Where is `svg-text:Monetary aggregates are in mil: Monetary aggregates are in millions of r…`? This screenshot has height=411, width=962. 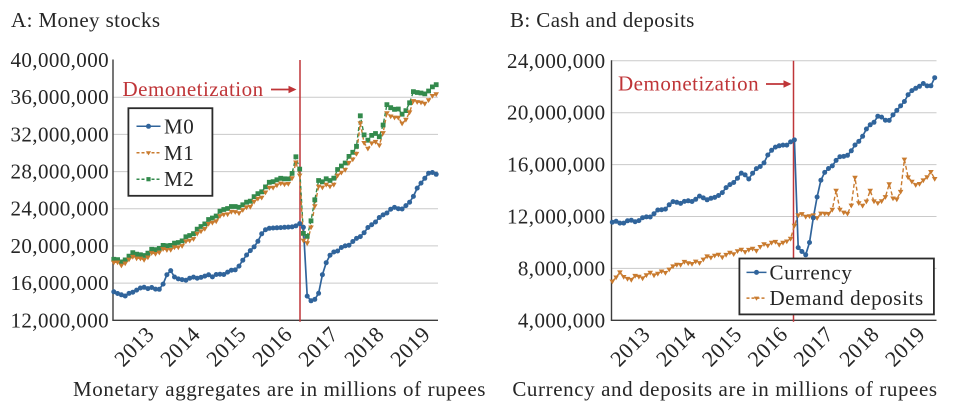
svg-text:Monetary aggregates are in mil: Monetary aggregates are in millions of r… is located at coordinates (279, 389).